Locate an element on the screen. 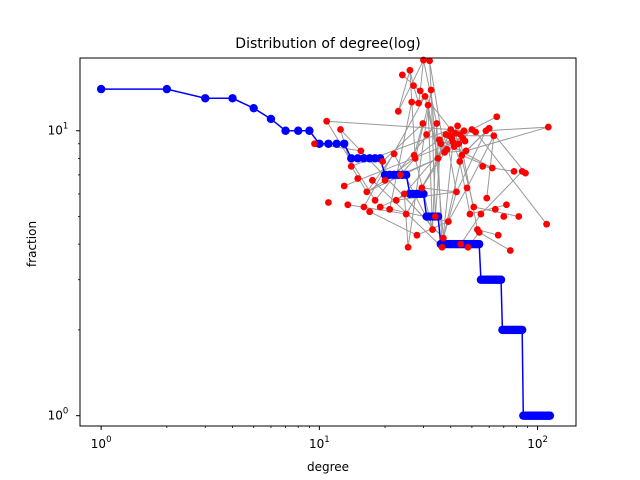 This screenshot has height=480, width=640. x-tick-label-2: 10² is located at coordinates (537, 443).